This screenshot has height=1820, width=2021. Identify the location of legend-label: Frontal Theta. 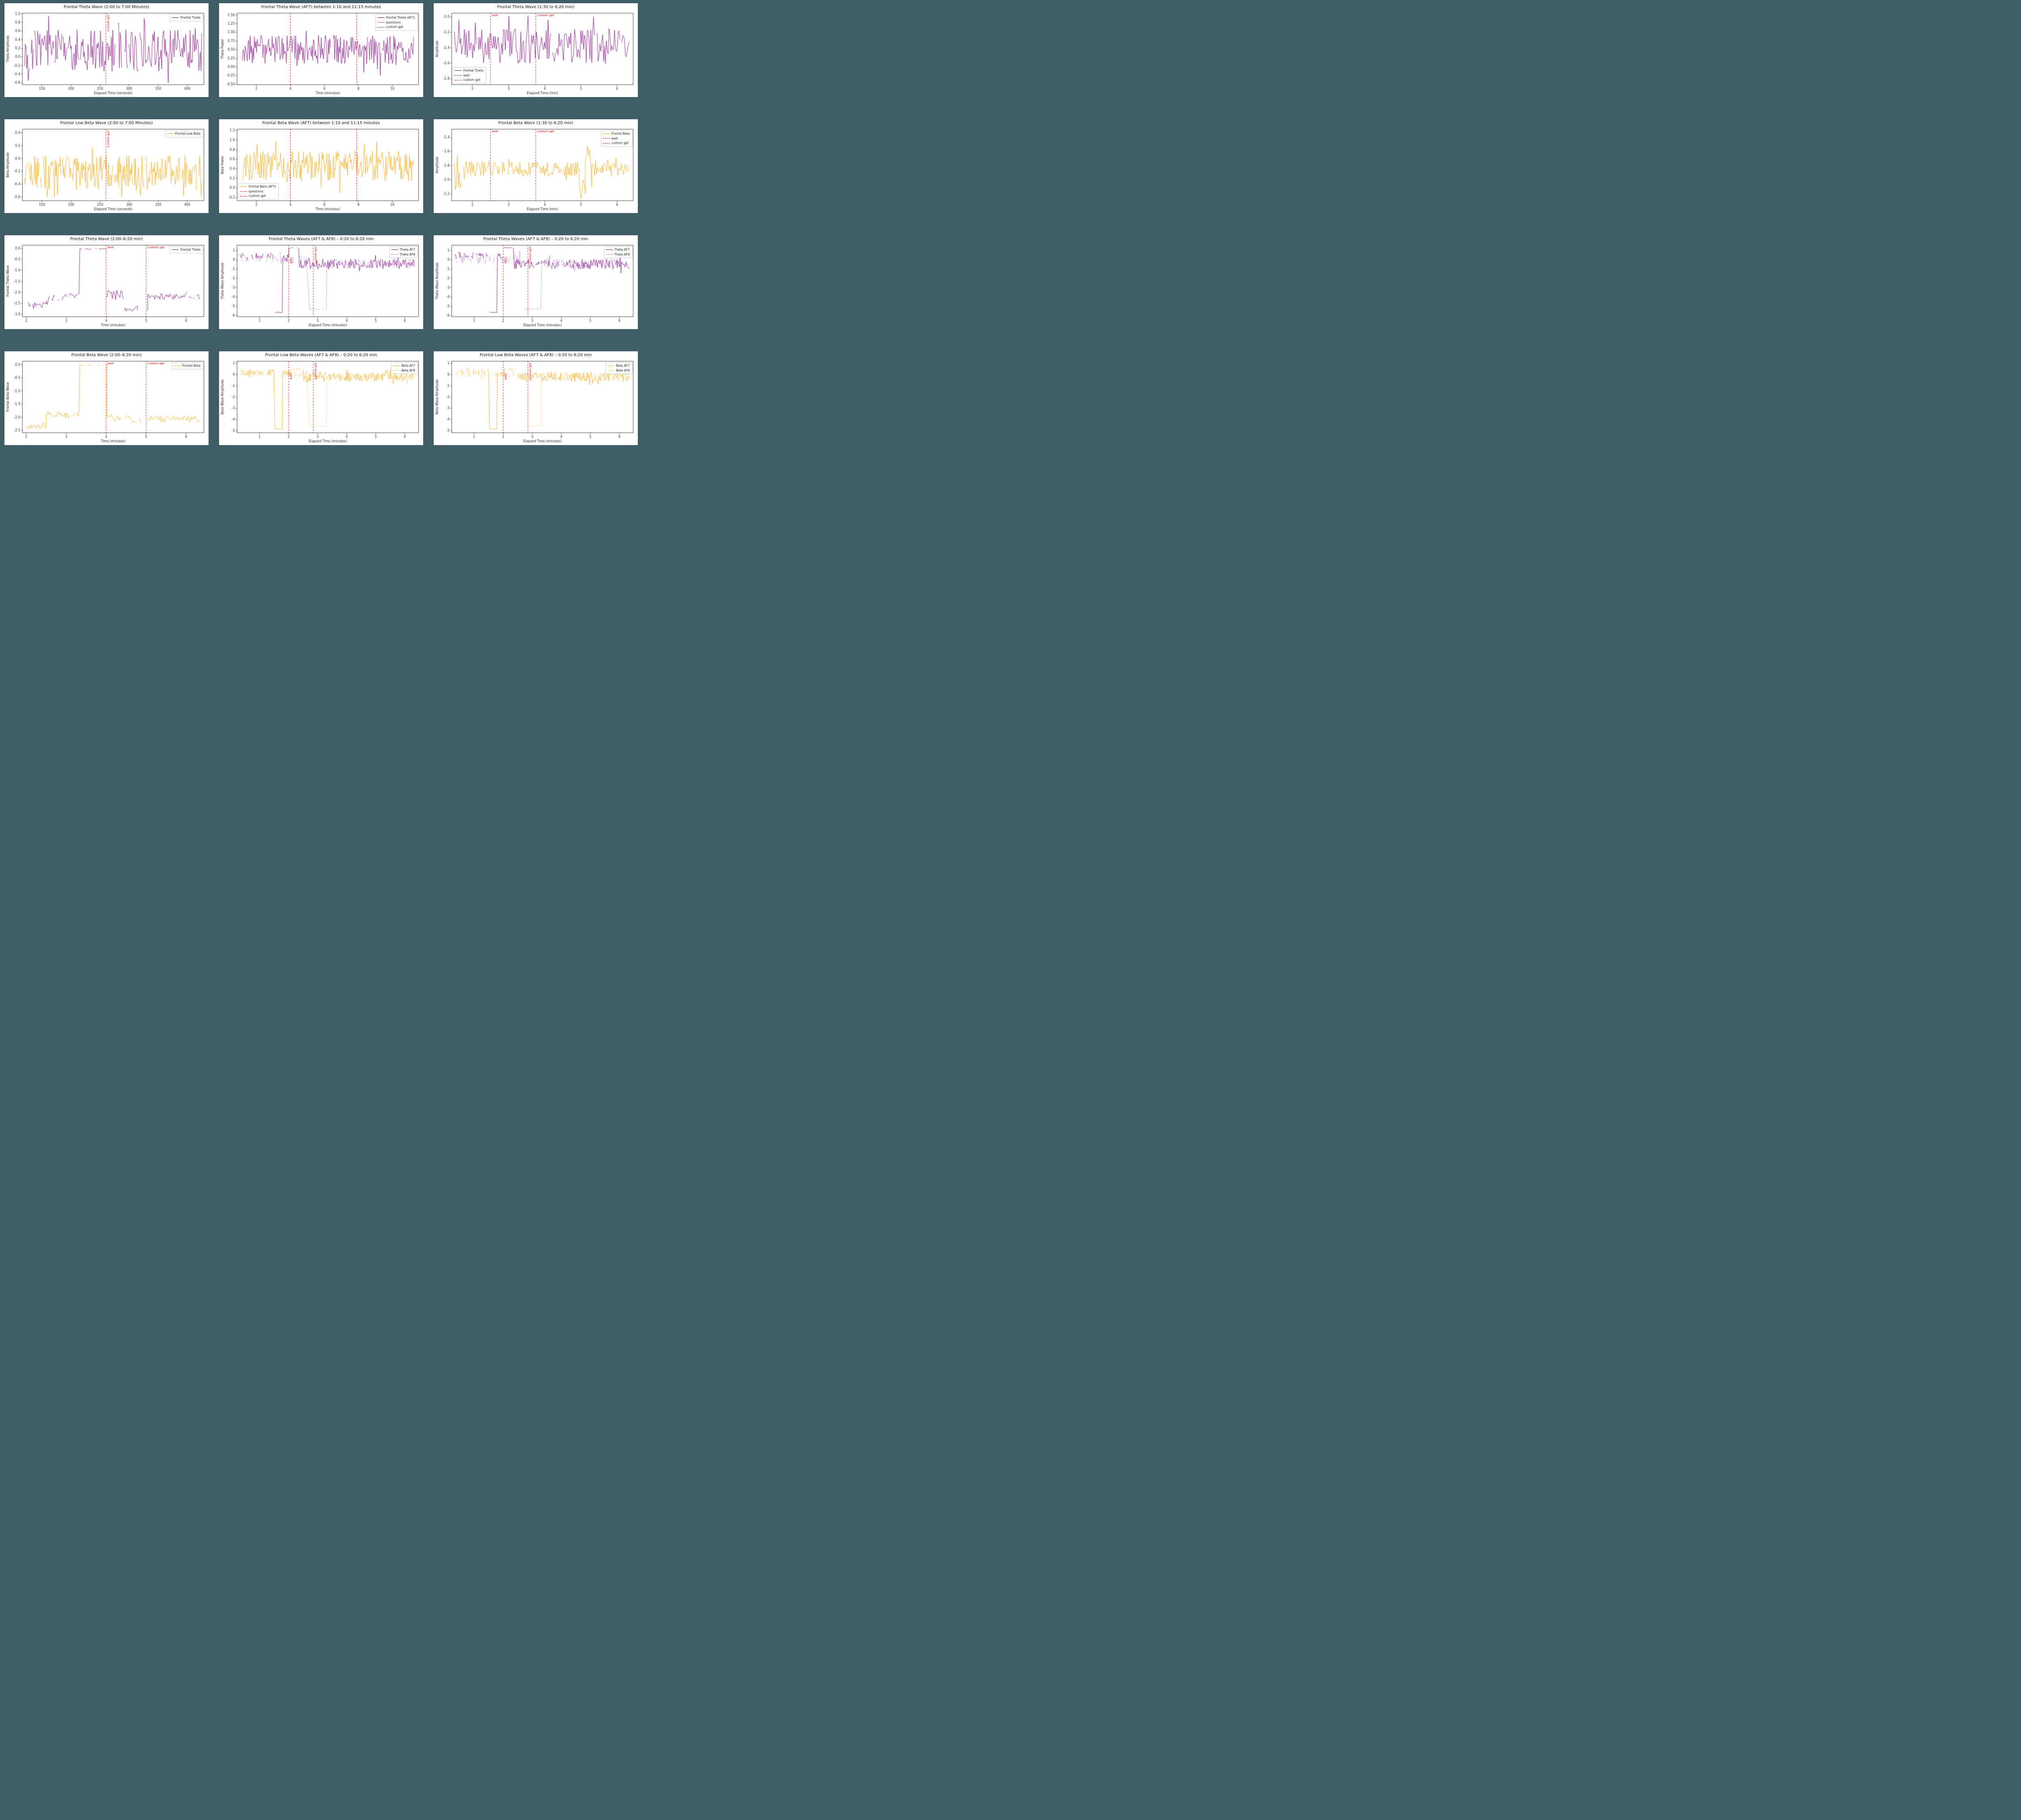
(473, 71).